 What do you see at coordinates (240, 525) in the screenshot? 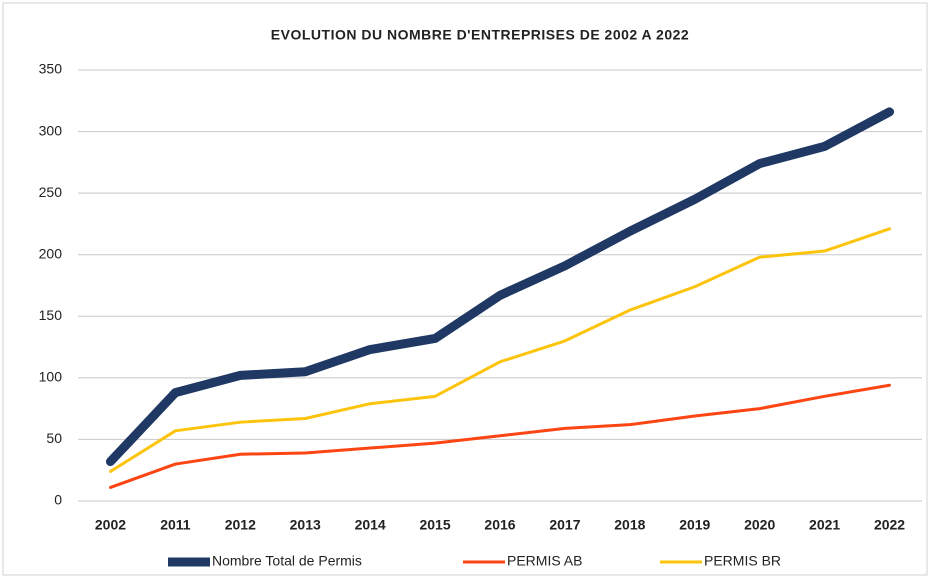
I see `x-tick-label: 2012` at bounding box center [240, 525].